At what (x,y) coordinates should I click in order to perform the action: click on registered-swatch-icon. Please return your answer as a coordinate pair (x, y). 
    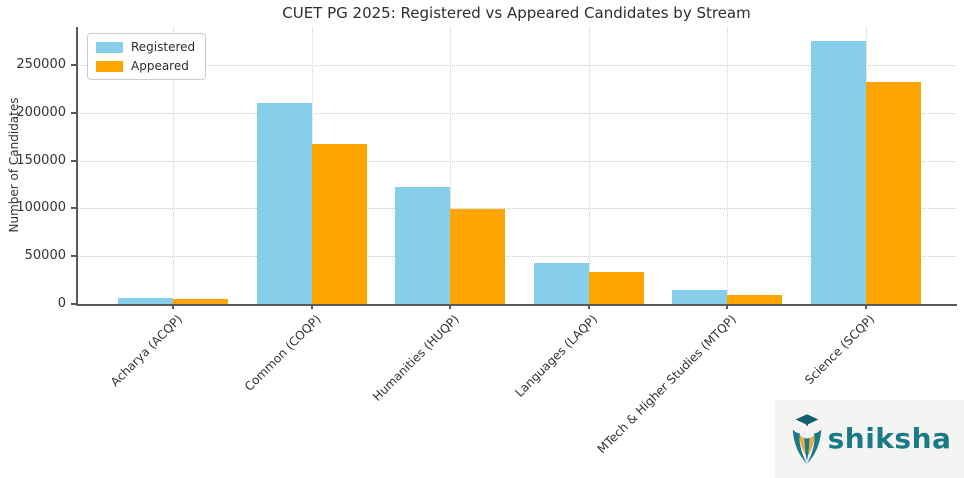
    Looking at the image, I should click on (109, 47).